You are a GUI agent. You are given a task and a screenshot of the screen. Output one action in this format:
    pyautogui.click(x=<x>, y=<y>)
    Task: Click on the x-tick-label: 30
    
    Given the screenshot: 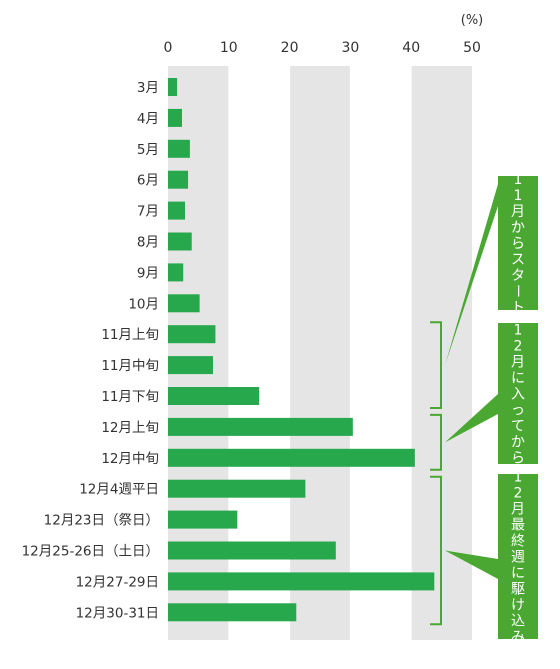 What is the action you would take?
    pyautogui.click(x=350, y=48)
    